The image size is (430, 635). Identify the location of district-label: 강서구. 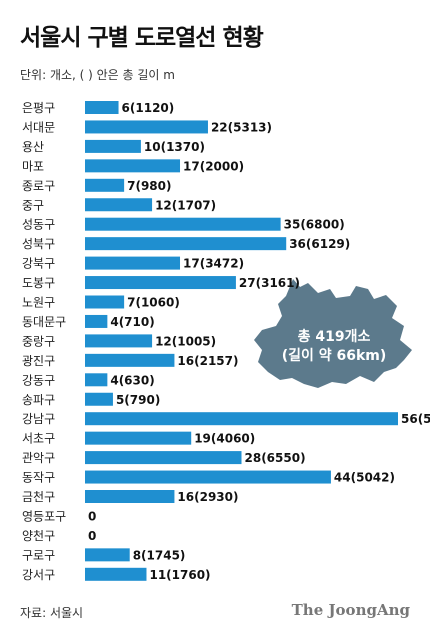
(38, 575).